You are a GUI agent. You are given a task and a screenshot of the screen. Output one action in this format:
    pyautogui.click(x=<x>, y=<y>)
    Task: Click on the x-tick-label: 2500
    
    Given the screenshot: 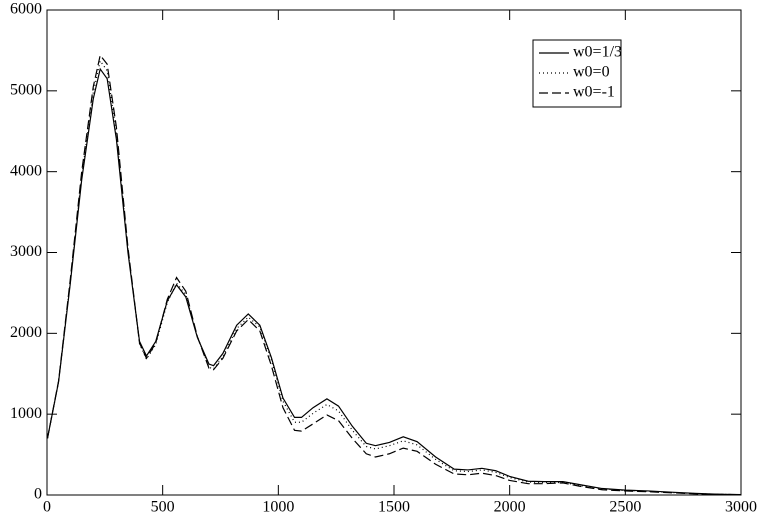 What is the action you would take?
    pyautogui.click(x=625, y=507)
    